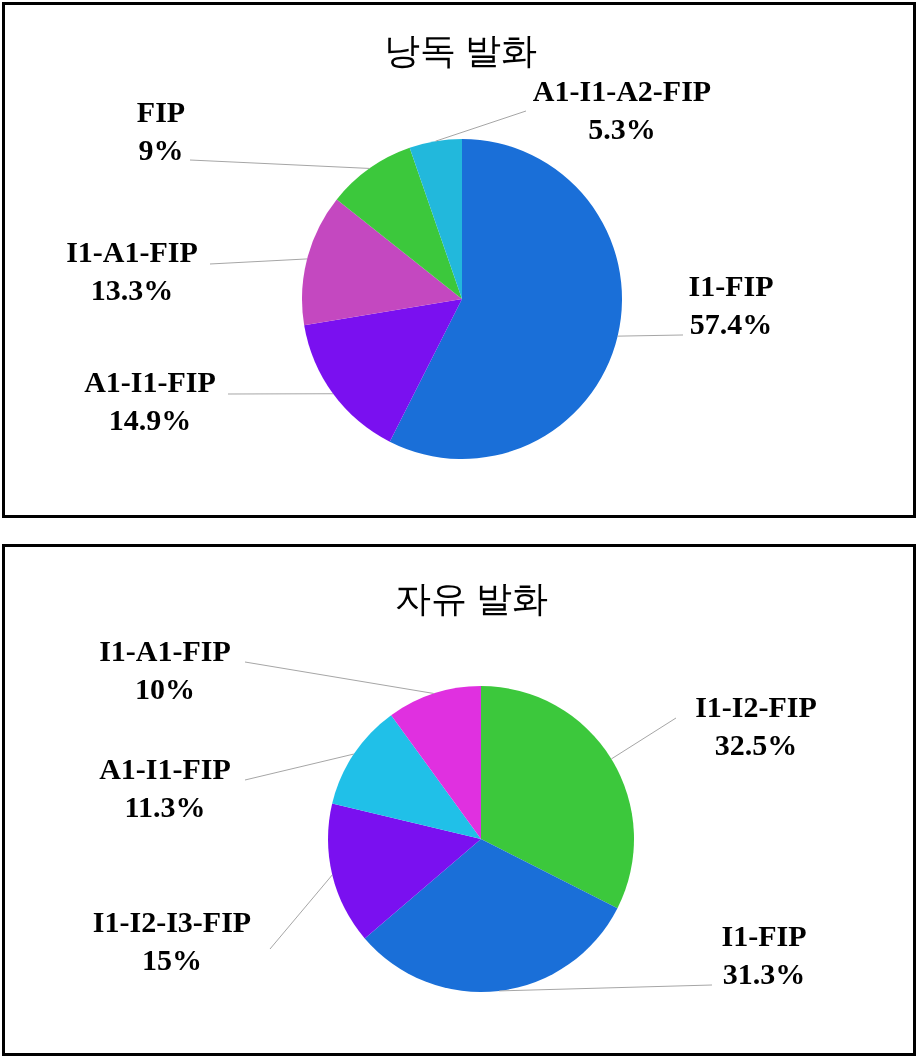  I want to click on data-label: 11.3%, so click(165, 806).